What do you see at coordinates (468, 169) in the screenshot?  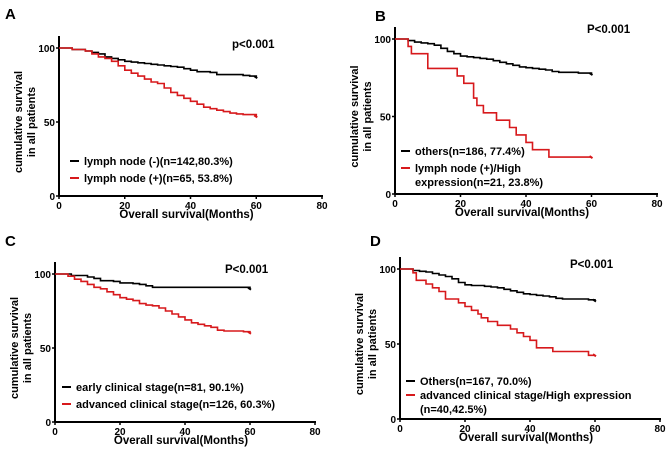 I see `legend-label: lymph node (+)/High` at bounding box center [468, 169].